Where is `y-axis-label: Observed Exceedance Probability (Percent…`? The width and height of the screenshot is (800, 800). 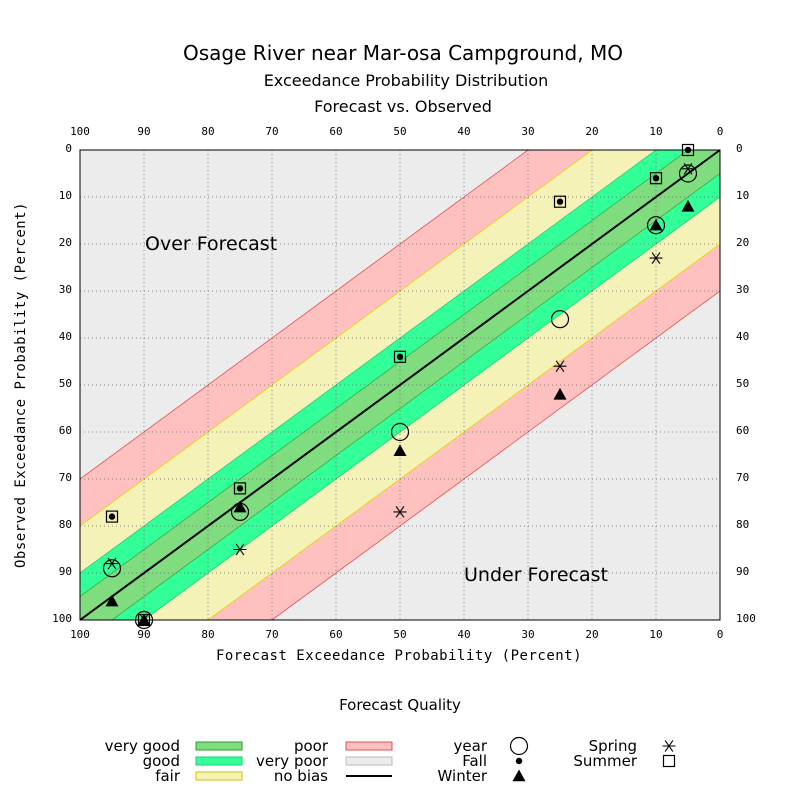
y-axis-label: Observed Exceedance Probability (Percent… is located at coordinates (21, 385).